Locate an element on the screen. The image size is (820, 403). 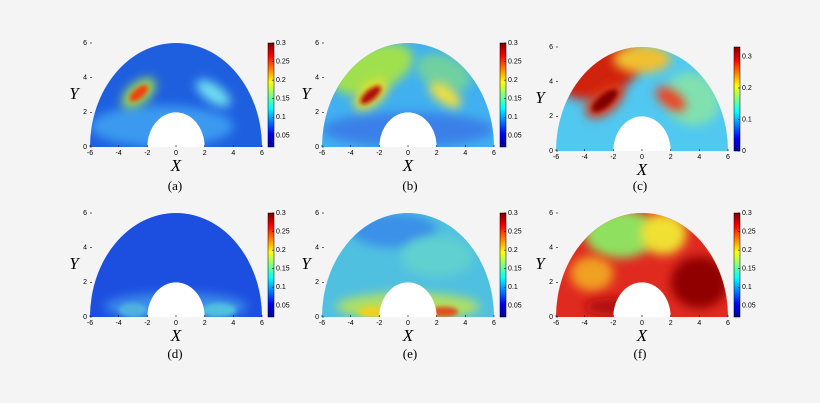
panel-caption: (f) is located at coordinates (640, 353).